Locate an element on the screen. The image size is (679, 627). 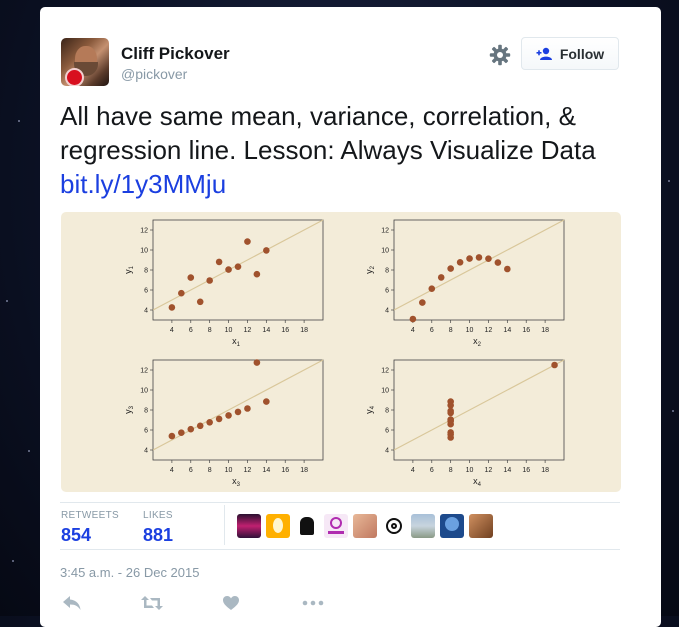
tweet-link: bit.ly/1y3MMju is located at coordinates (143, 184).